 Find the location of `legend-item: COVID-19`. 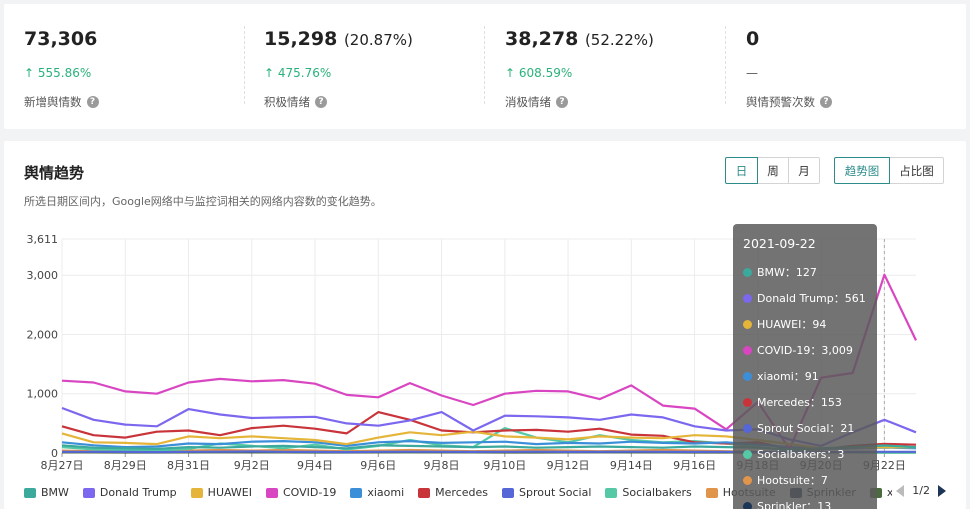

legend-item: COVID-19 is located at coordinates (301, 492).